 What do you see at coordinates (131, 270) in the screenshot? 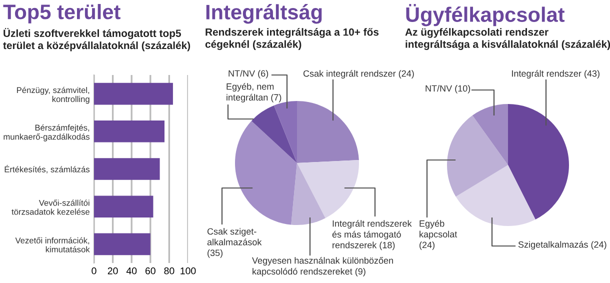
I see `x-tick-label: 40` at bounding box center [131, 270].